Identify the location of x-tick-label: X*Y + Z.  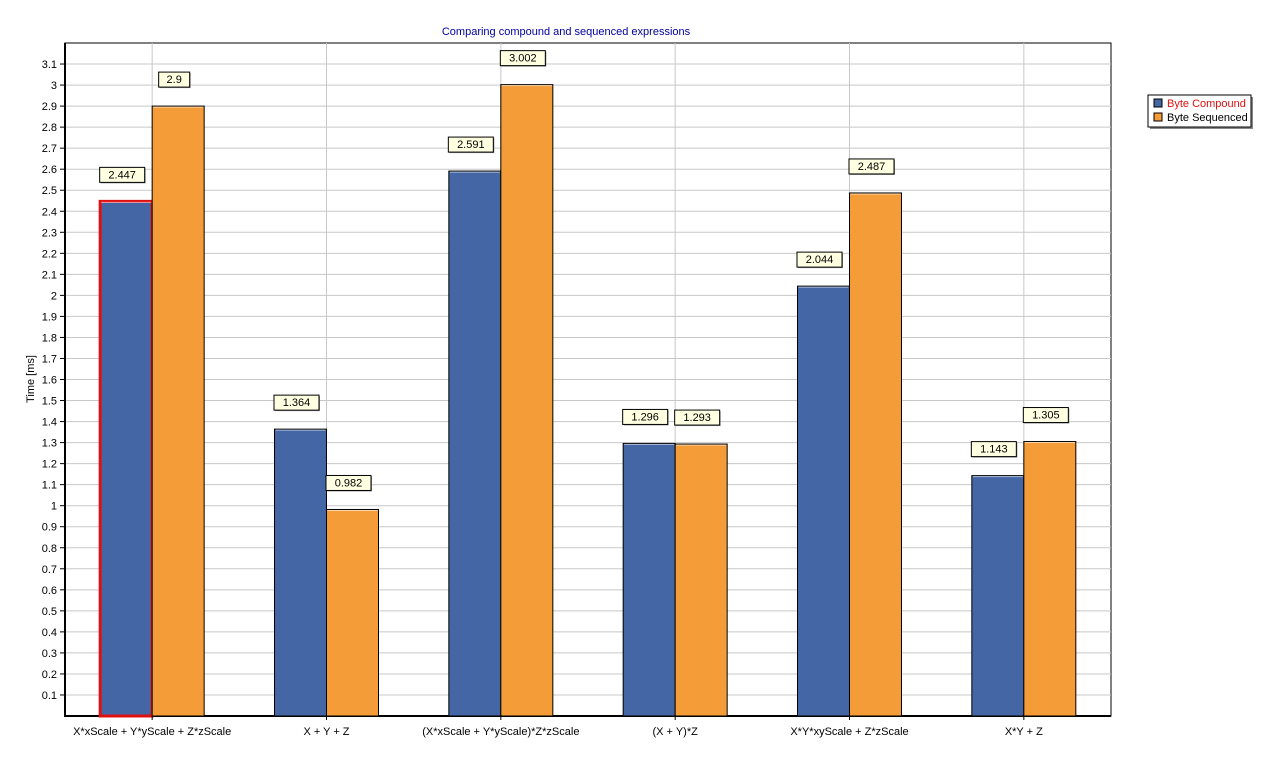
(1024, 732).